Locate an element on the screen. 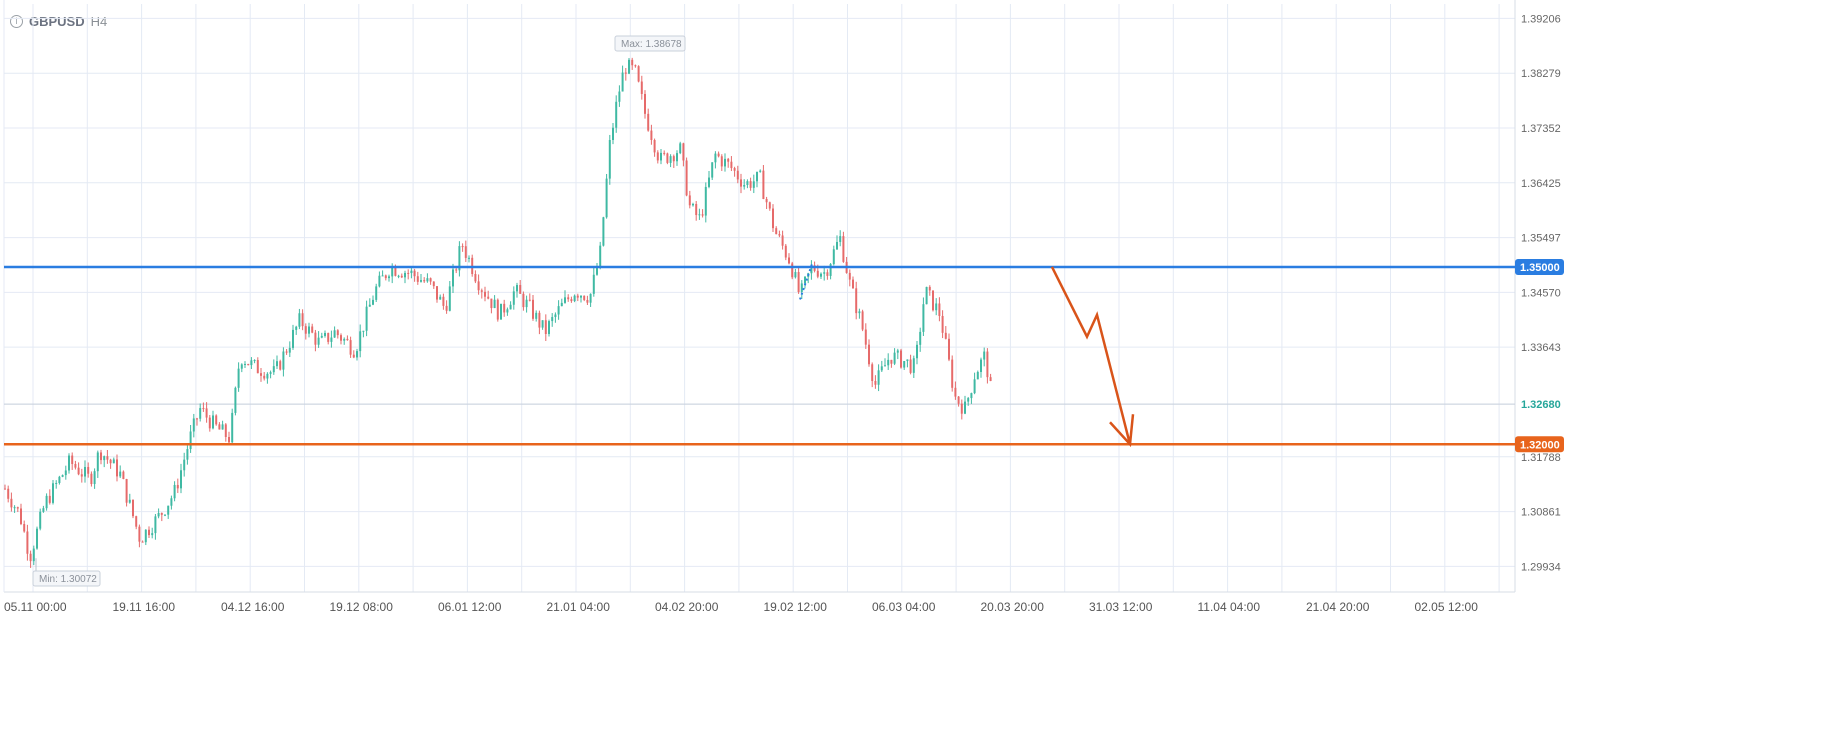 The image size is (1848, 729). x-tick-label: 02.05 12:00 is located at coordinates (1447, 607).